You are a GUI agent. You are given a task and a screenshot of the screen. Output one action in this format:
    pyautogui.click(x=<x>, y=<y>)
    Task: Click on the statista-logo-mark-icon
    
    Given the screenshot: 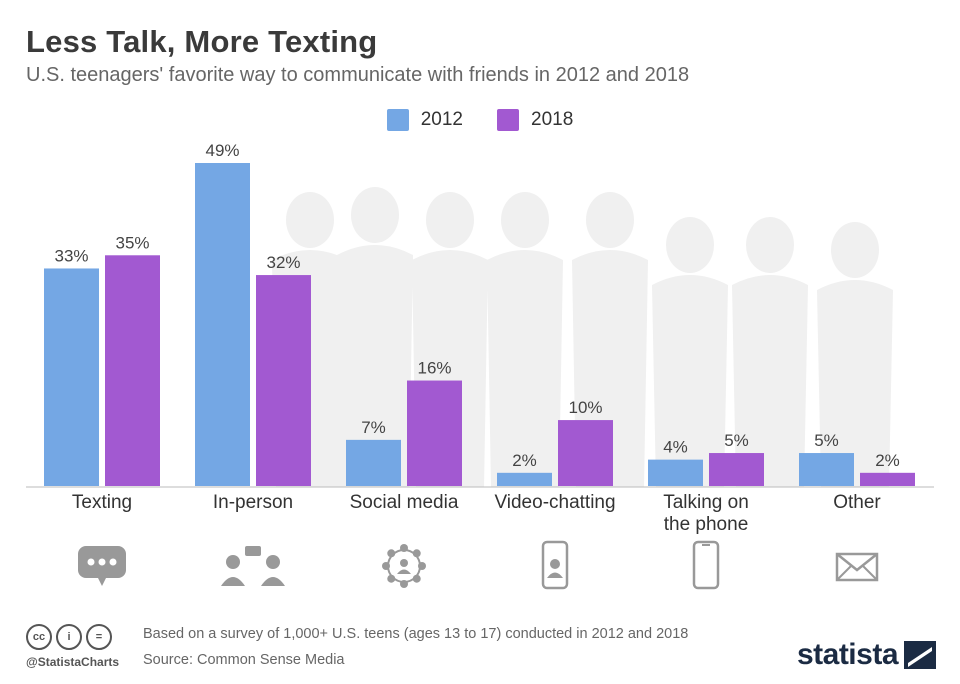 What is the action you would take?
    pyautogui.click(x=920, y=655)
    